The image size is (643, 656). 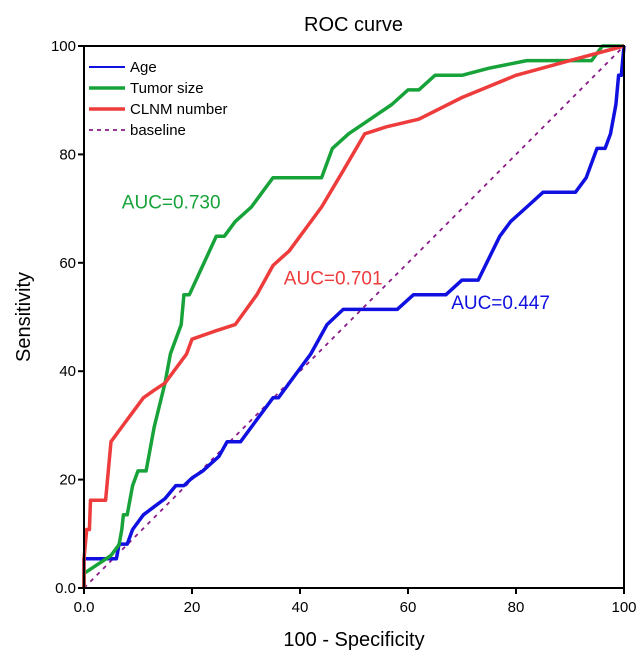 I want to click on chart-title: ROC curve, so click(x=353, y=25).